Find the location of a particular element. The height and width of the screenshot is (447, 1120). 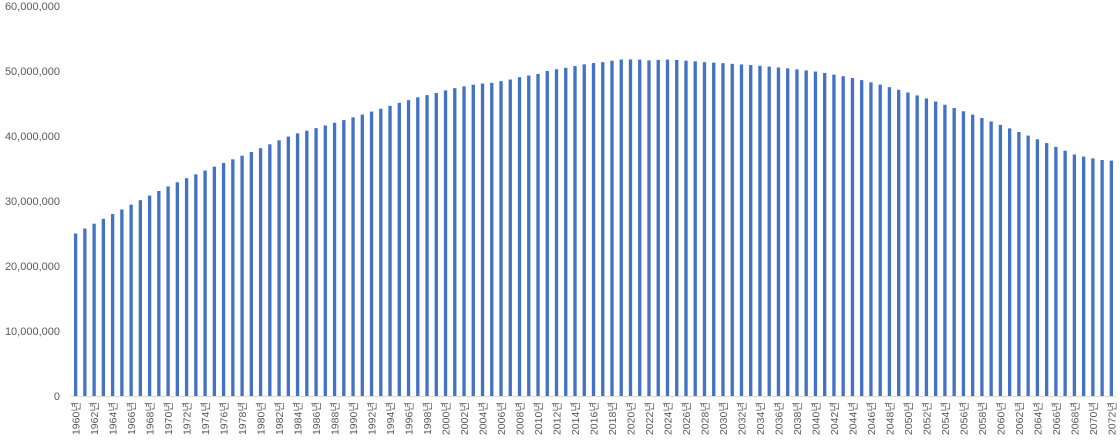

bar-2066 is located at coordinates (1056, 271).